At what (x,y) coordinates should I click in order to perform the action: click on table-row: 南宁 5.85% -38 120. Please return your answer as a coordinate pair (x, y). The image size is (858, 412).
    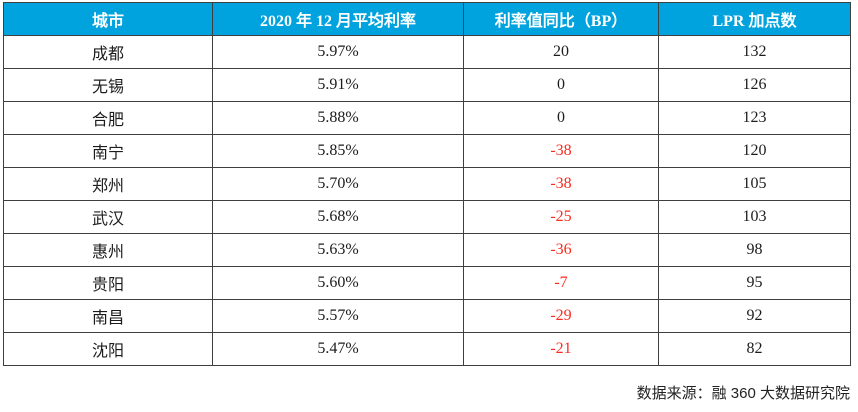
    Looking at the image, I should click on (427, 151).